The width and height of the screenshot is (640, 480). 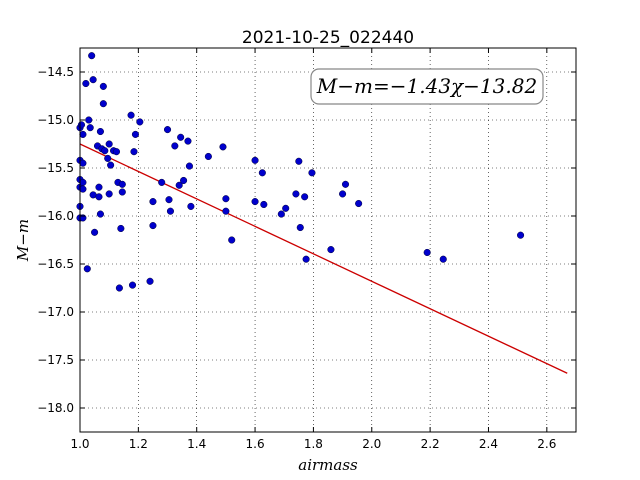 What do you see at coordinates (55, 216) in the screenshot?
I see `y-tick-label: −16.0` at bounding box center [55, 216].